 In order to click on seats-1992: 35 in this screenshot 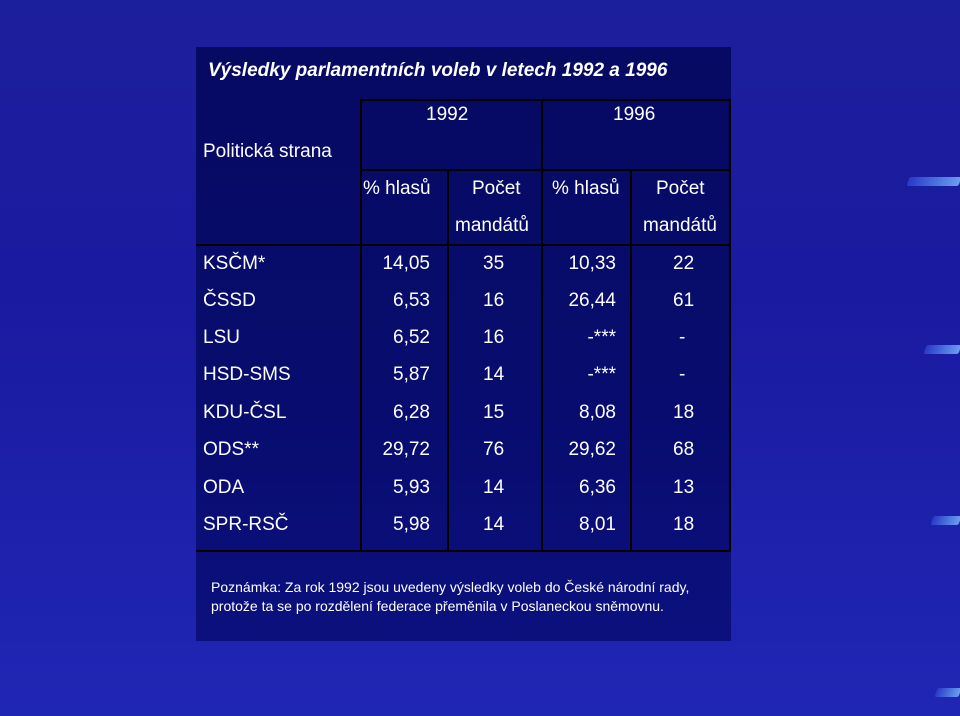, I will do `click(494, 263)`.